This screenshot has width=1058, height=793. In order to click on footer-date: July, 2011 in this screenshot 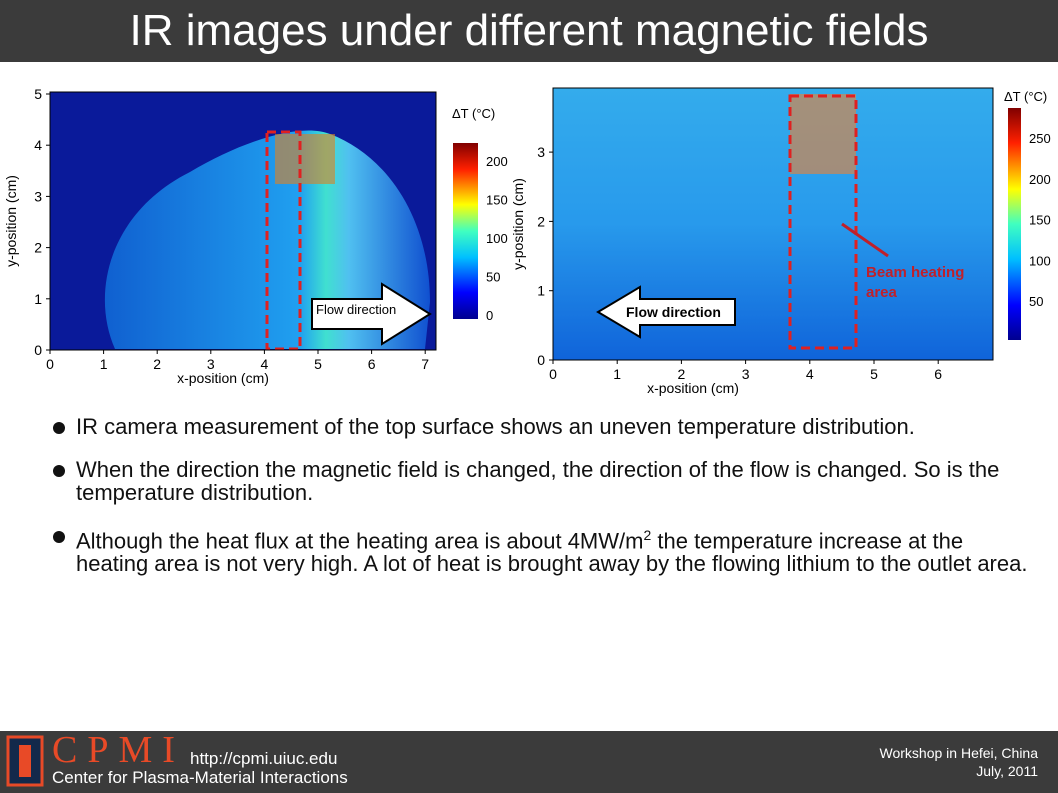, I will do `click(1007, 771)`.